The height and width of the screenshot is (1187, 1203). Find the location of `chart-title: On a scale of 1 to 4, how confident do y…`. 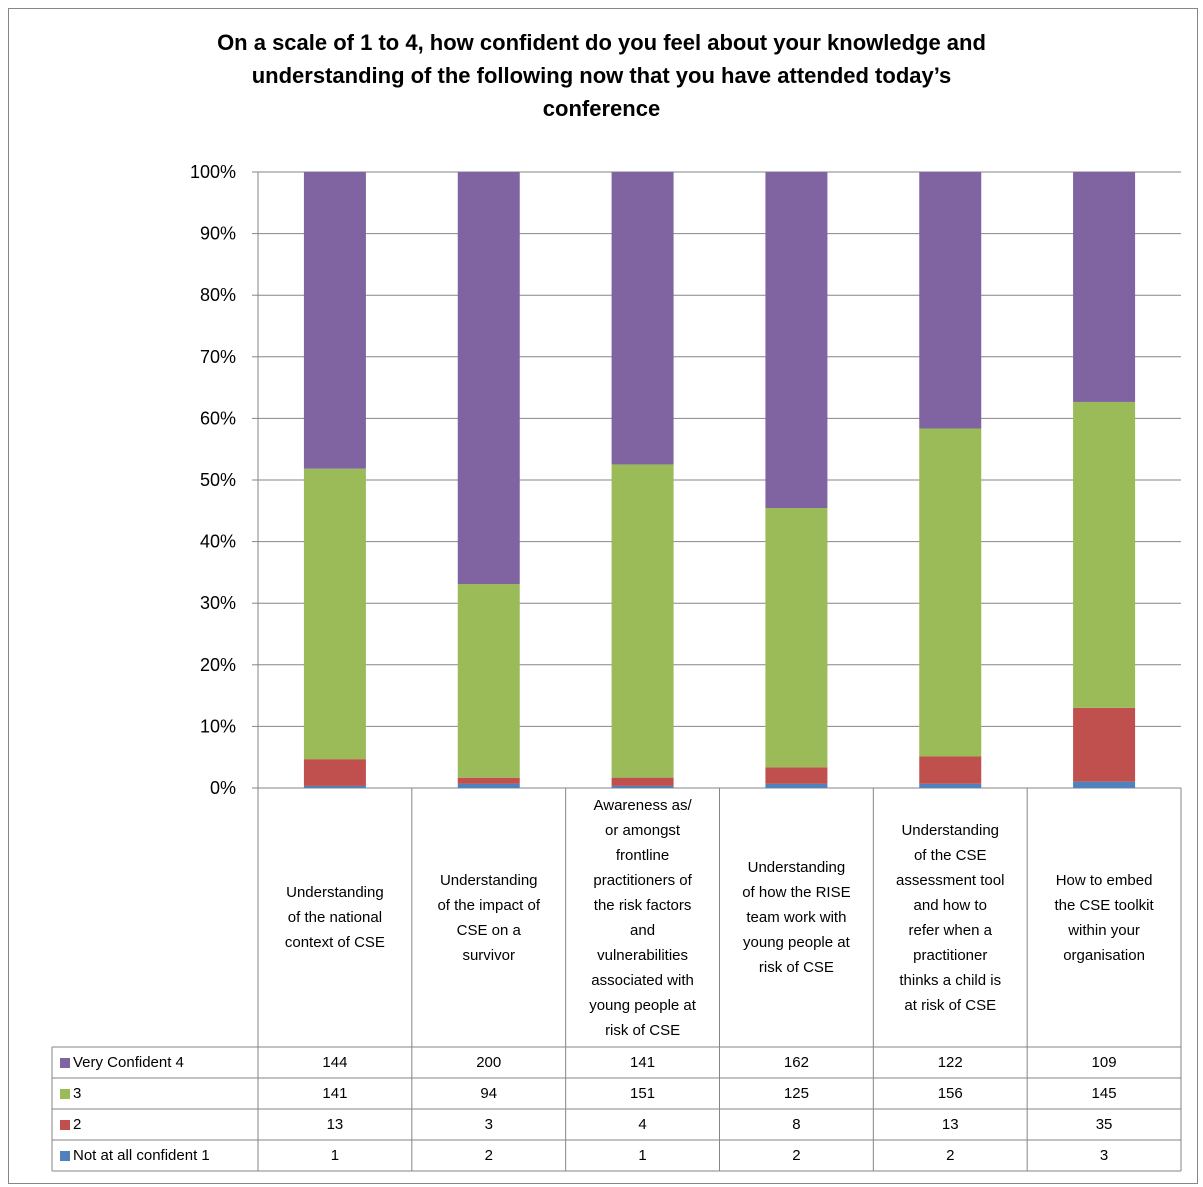

chart-title: On a scale of 1 to 4, how confident do y… is located at coordinates (601, 75).